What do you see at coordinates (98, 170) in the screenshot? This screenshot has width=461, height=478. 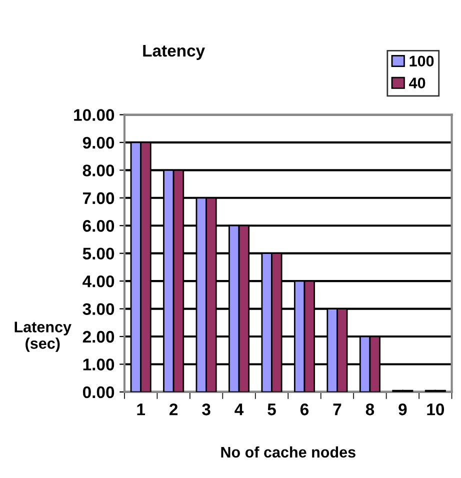 I see `y-tick-label: 8.00` at bounding box center [98, 170].